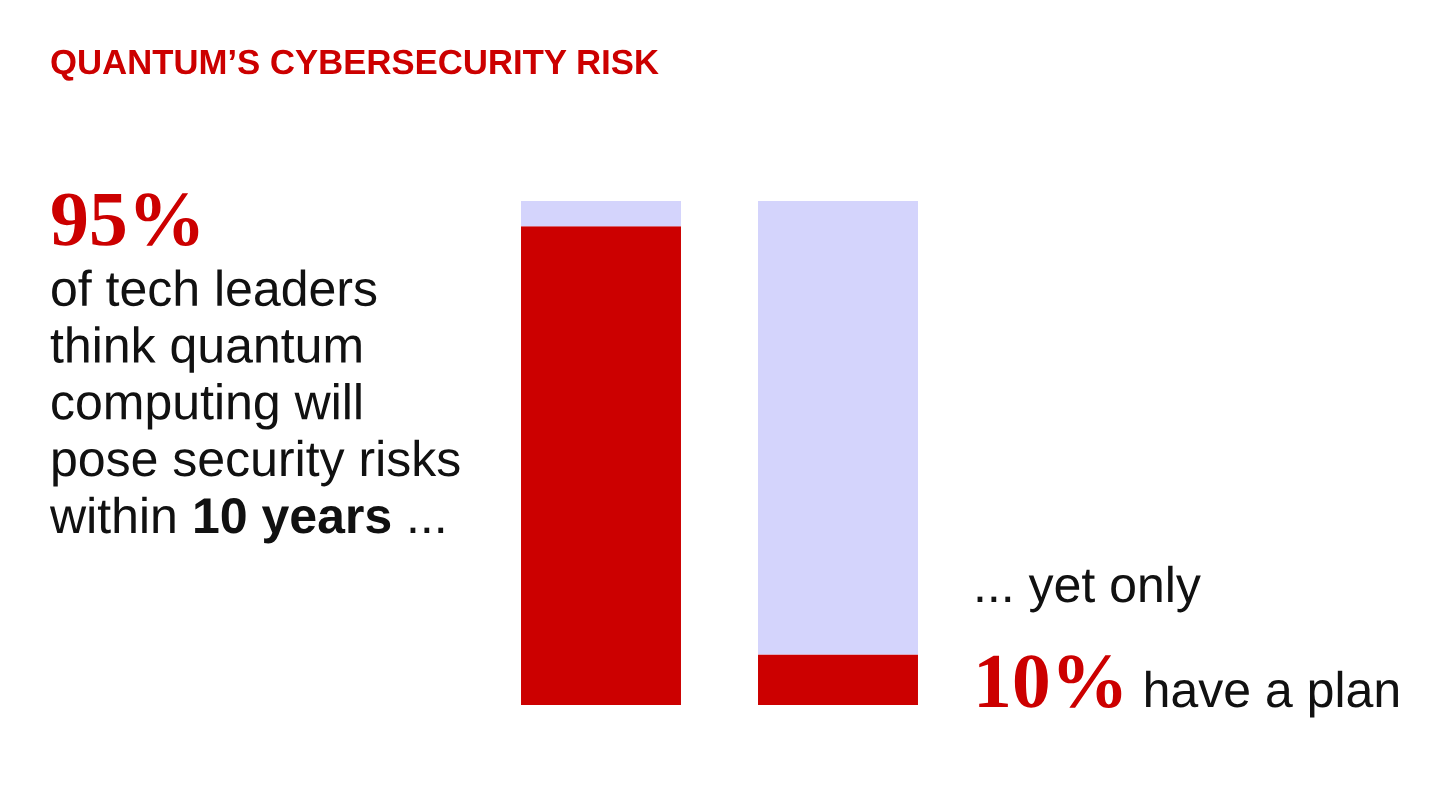 The image size is (1440, 810). What do you see at coordinates (355, 65) in the screenshot?
I see `chart-title: QUANTUM’S CYBERSECURITY RISK` at bounding box center [355, 65].